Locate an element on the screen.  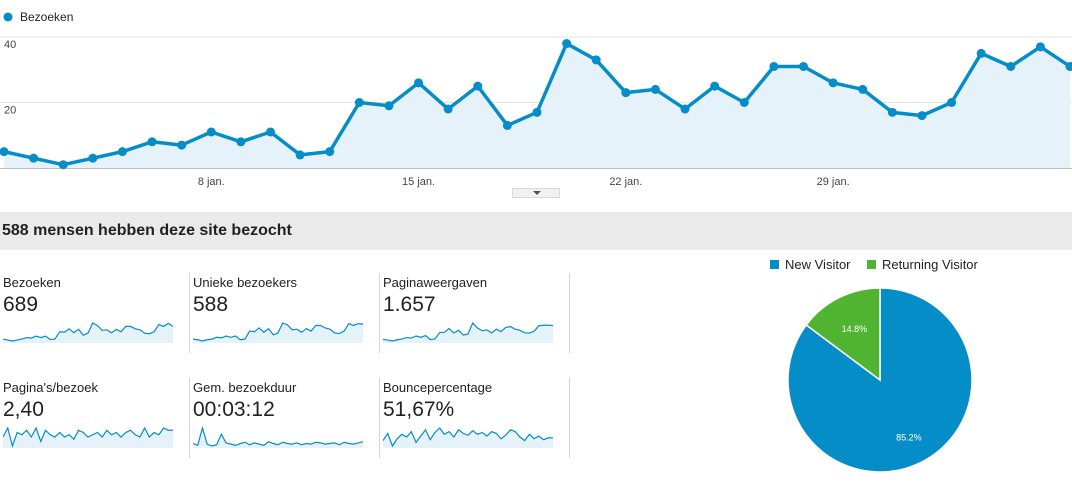
x-axis-ticks: 8 jan. 15 jan. 22 jan. 29 jan. is located at coordinates (524, 182).